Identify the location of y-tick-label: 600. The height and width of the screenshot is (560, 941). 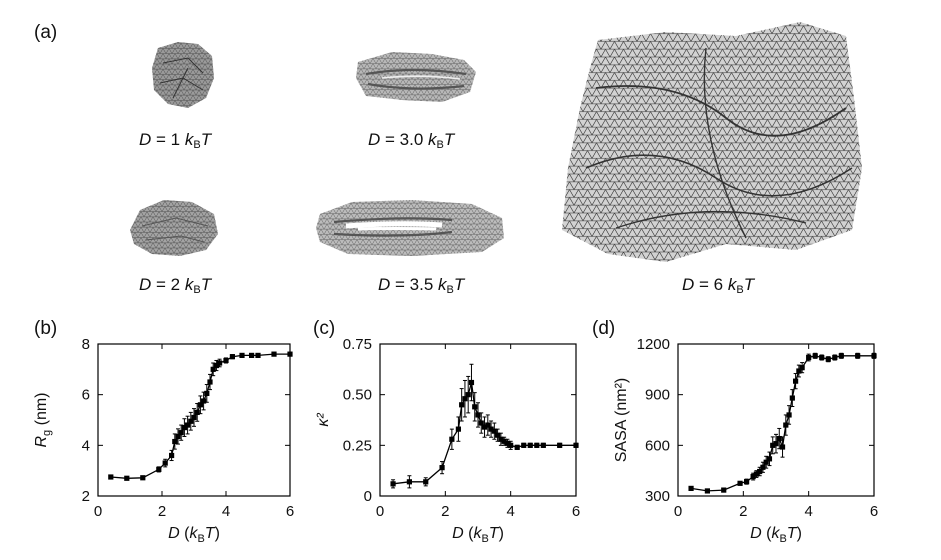
(657, 445).